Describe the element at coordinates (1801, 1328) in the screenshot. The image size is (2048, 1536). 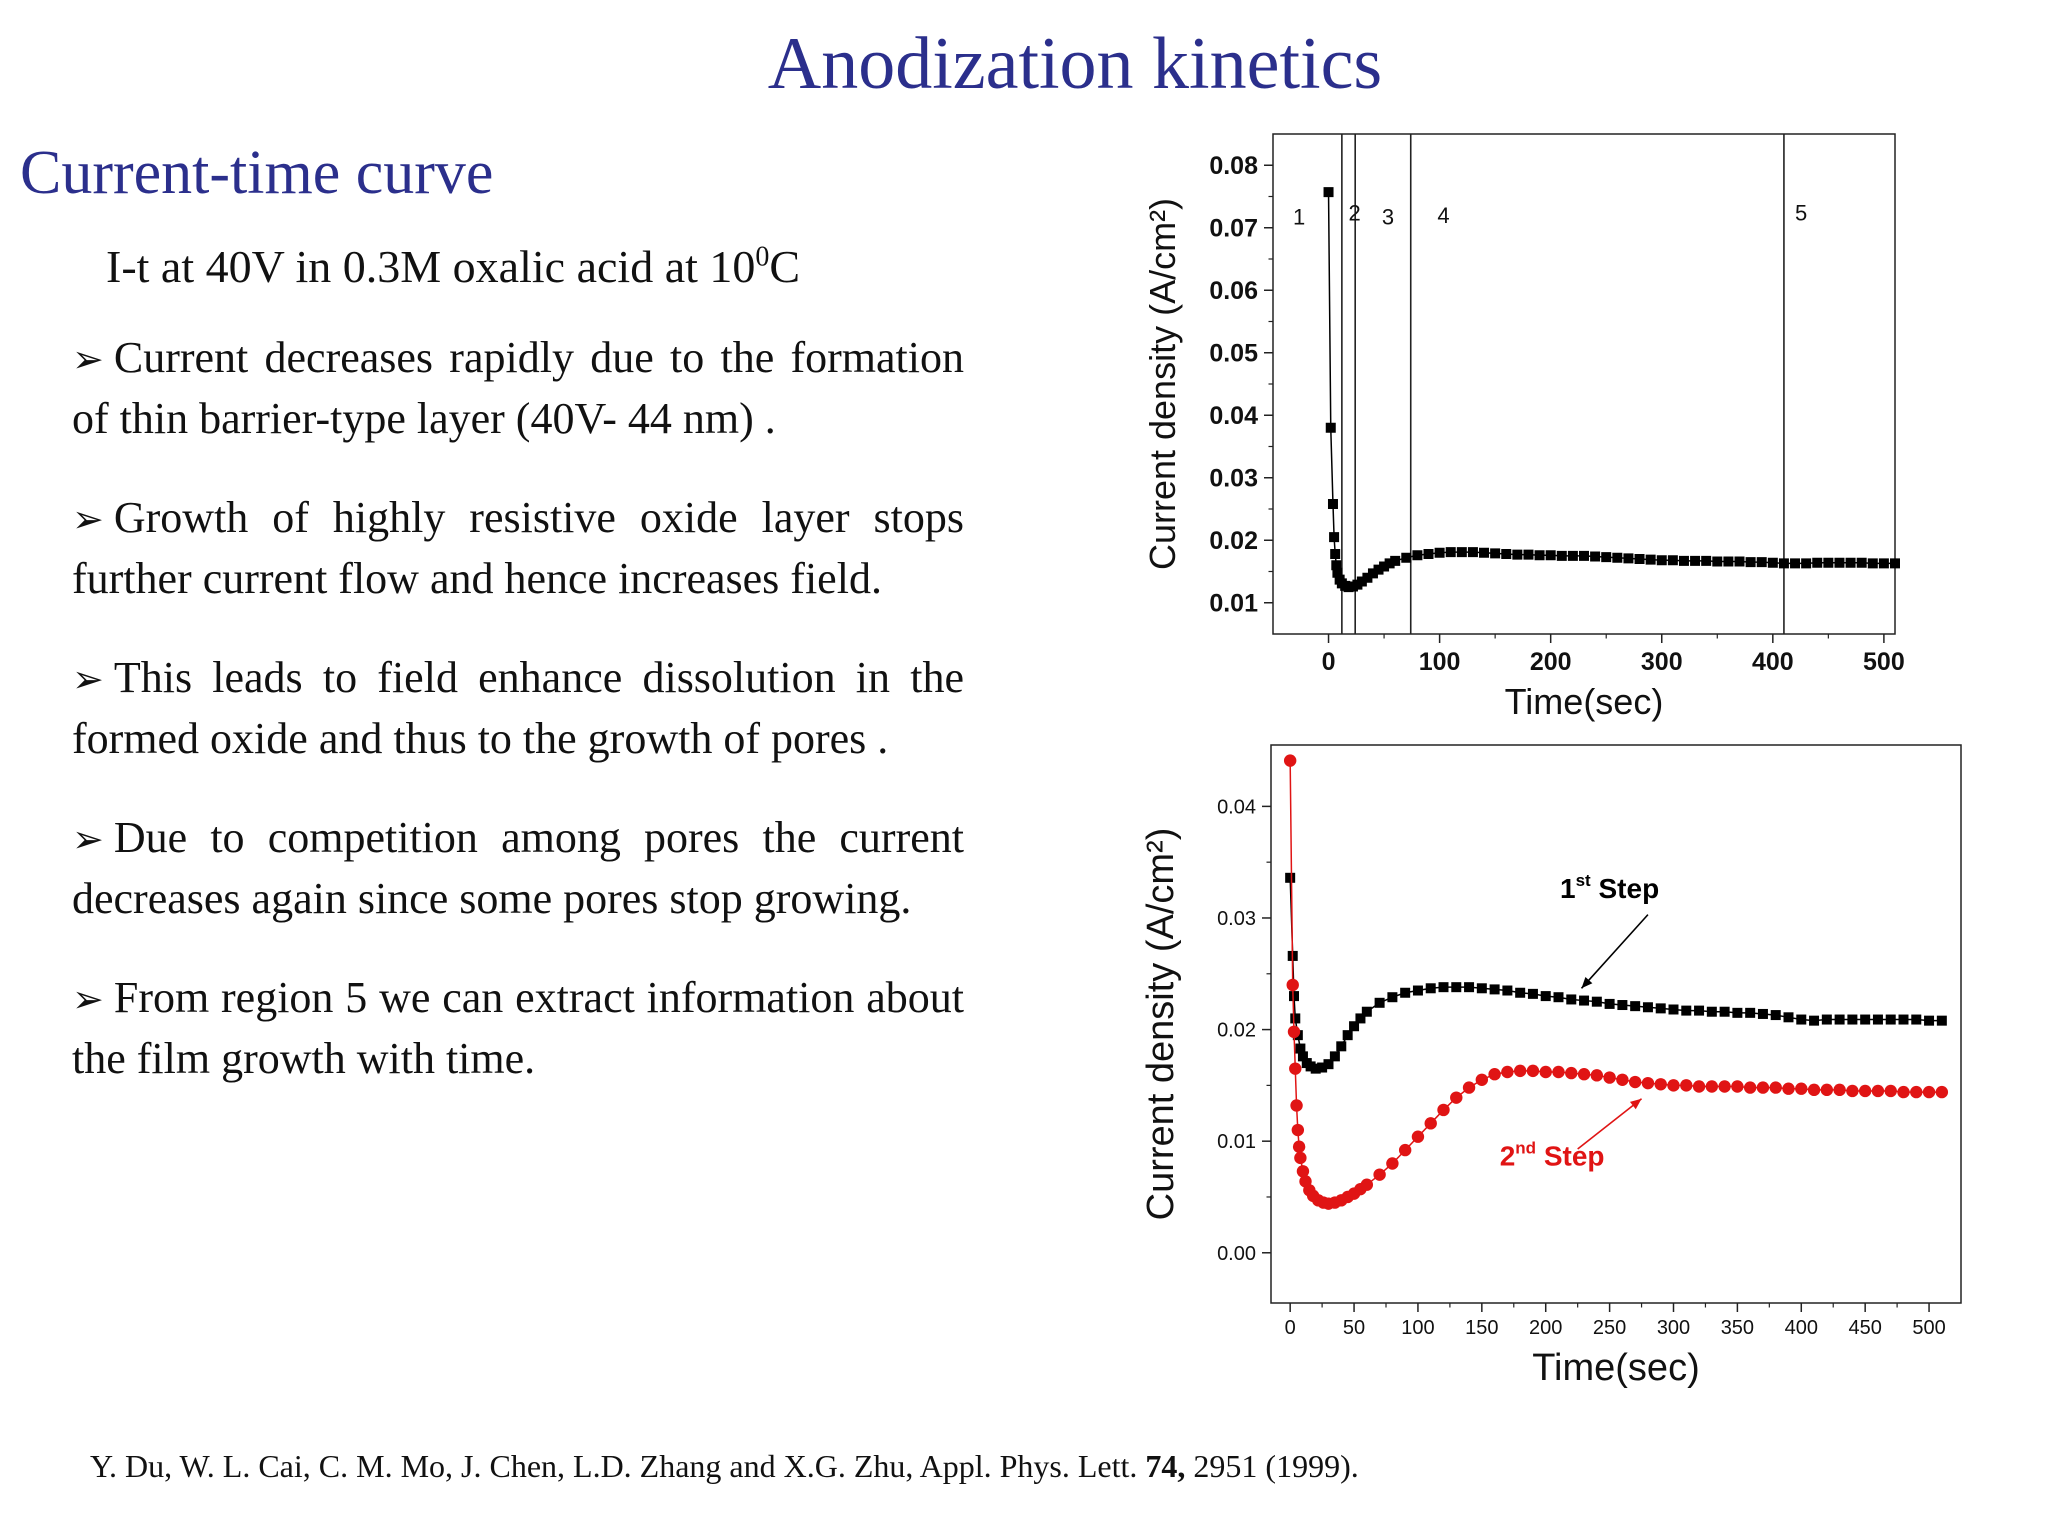
I see `x-tick-label: 400` at that location.